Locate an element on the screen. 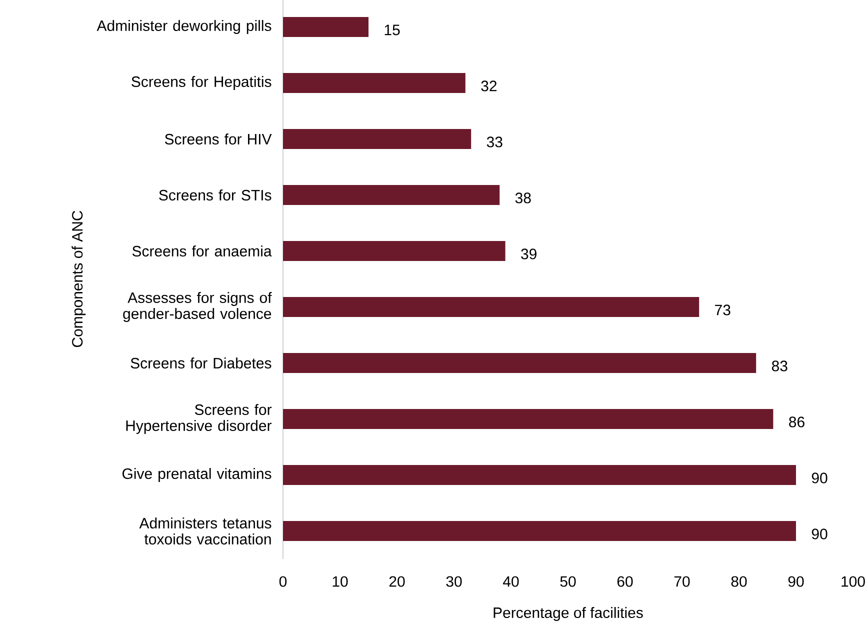  y-tick-label: Administer deworking pills is located at coordinates (184, 27).